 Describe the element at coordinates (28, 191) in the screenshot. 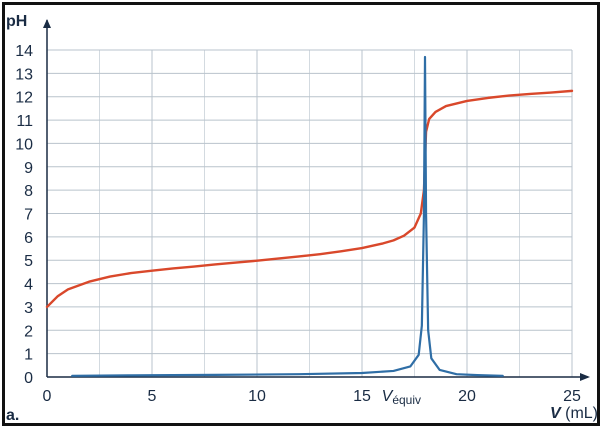

I see `y-tick-label: 8` at that location.